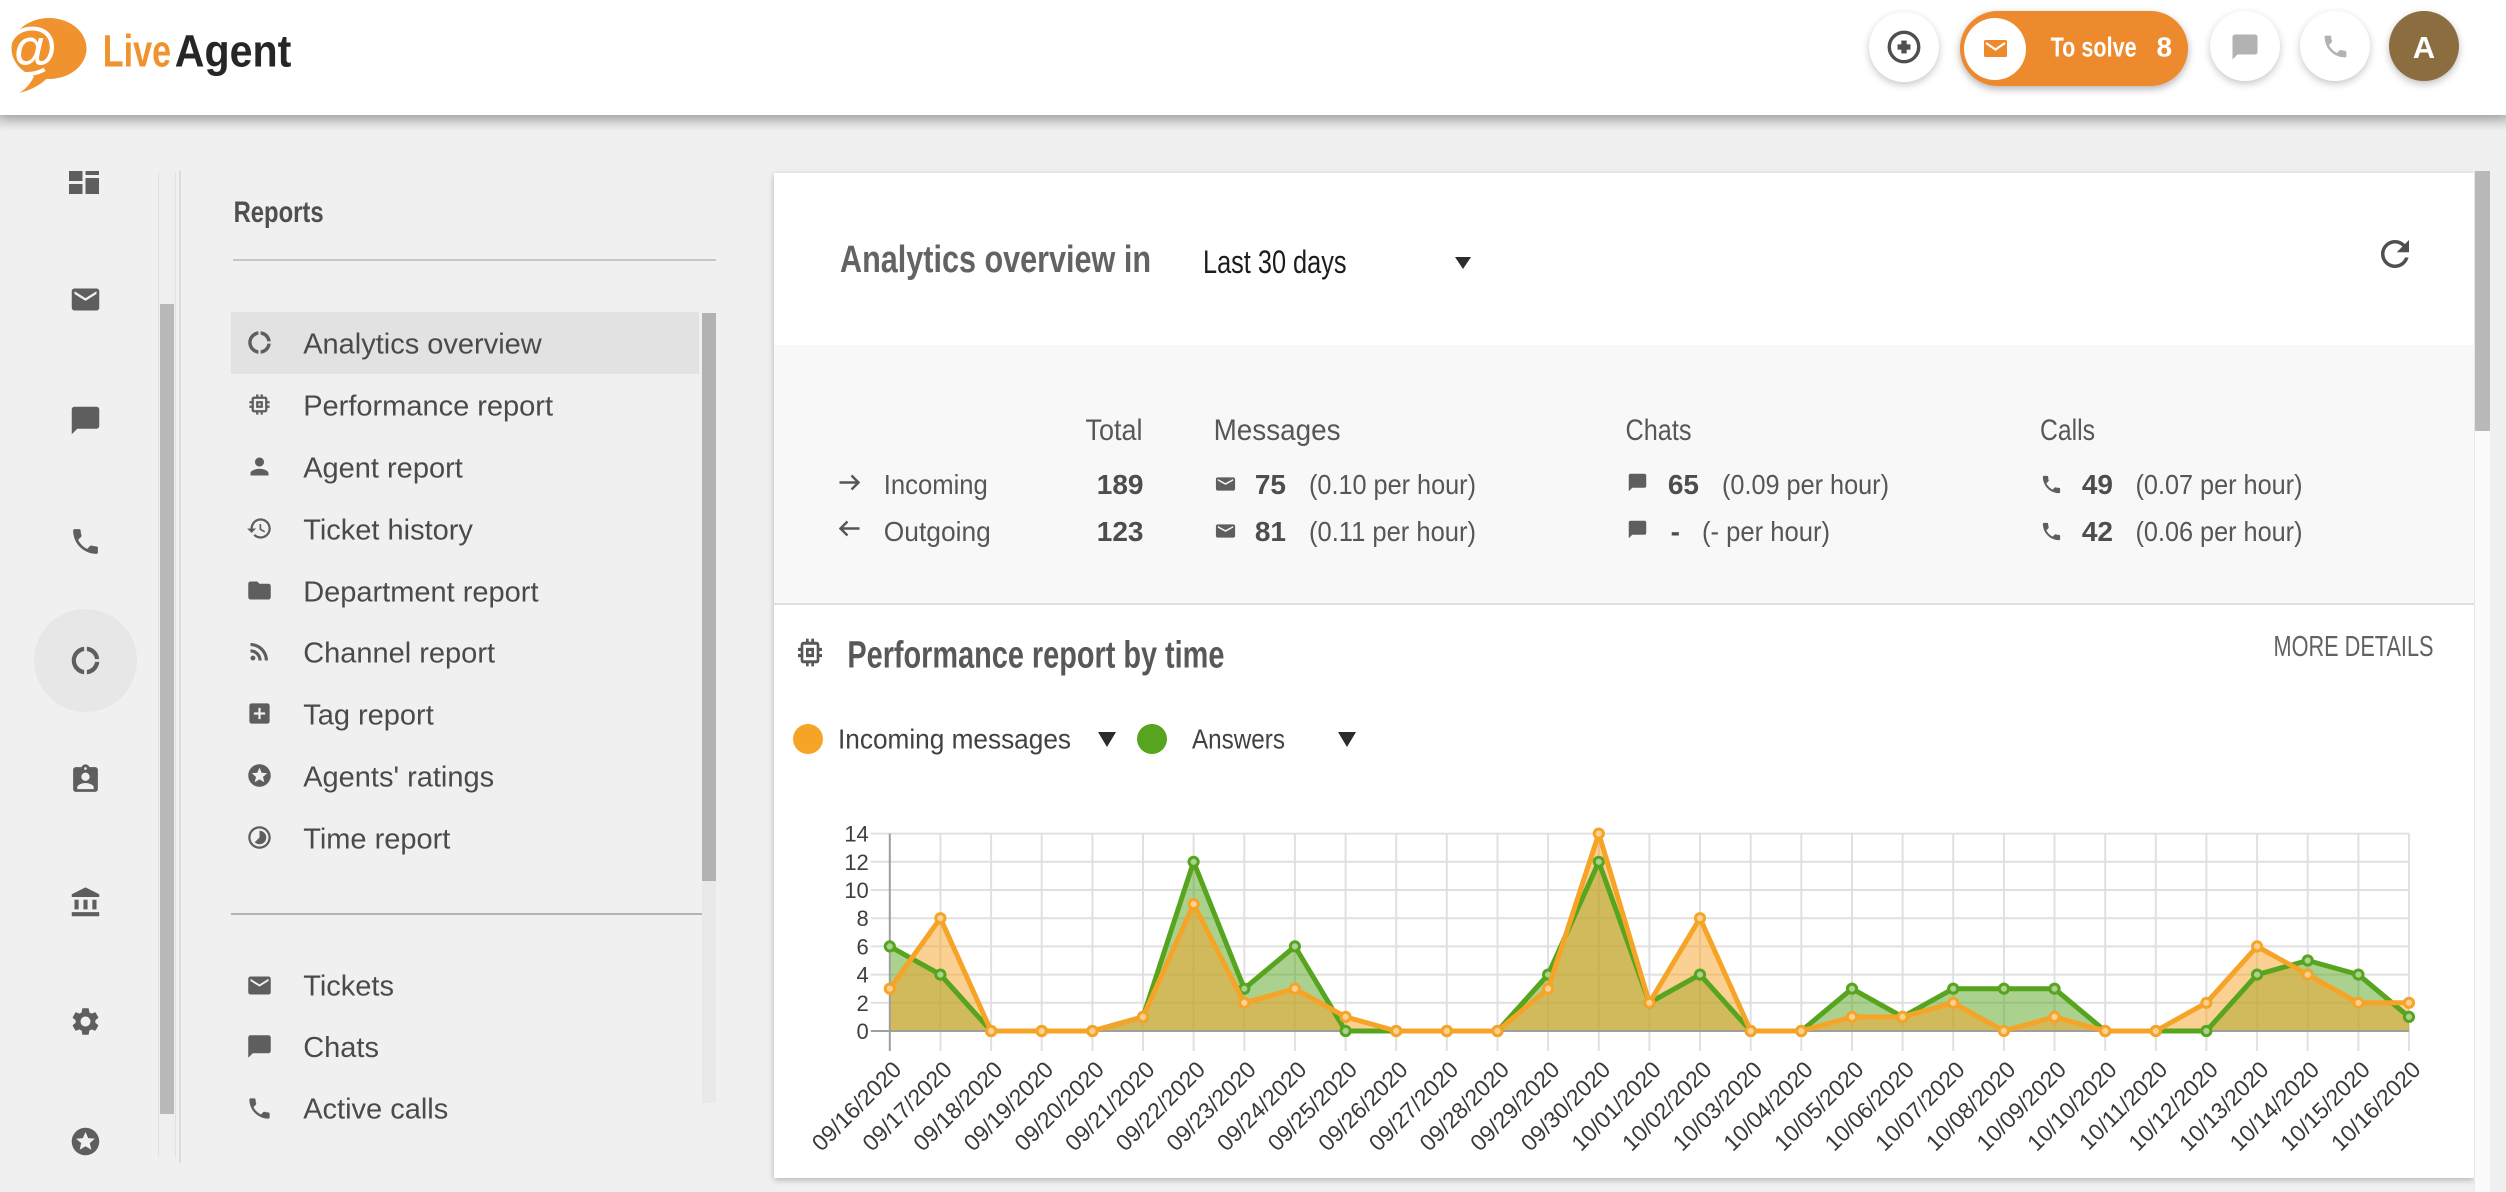  I want to click on svg-text: Time report, so click(376, 840).